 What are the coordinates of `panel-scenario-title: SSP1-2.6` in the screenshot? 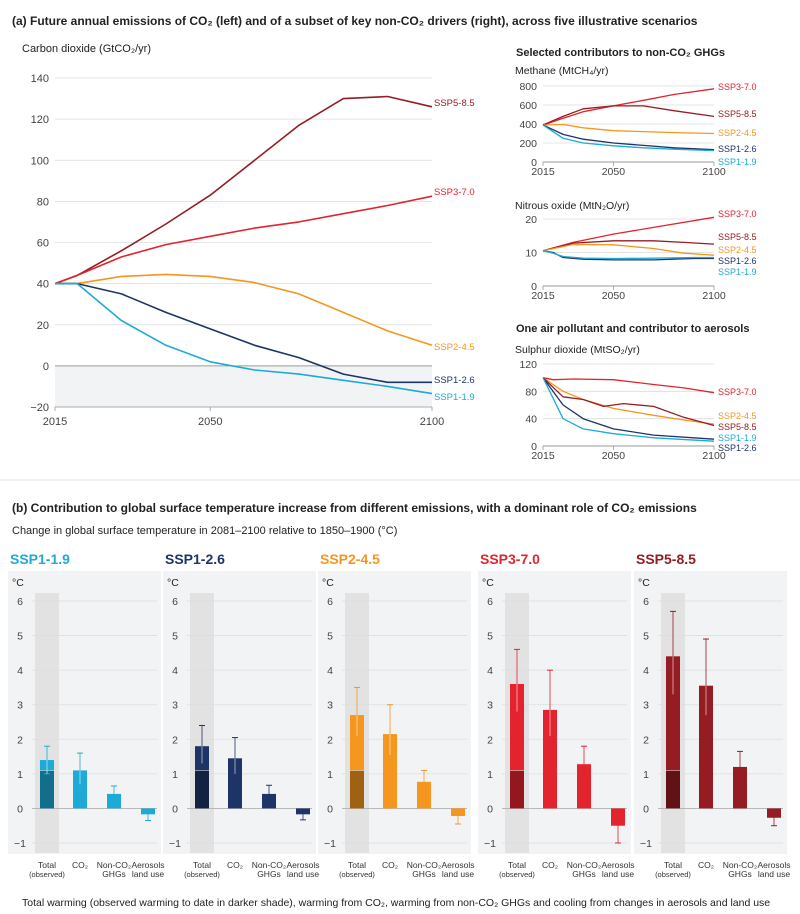 It's located at (195, 559).